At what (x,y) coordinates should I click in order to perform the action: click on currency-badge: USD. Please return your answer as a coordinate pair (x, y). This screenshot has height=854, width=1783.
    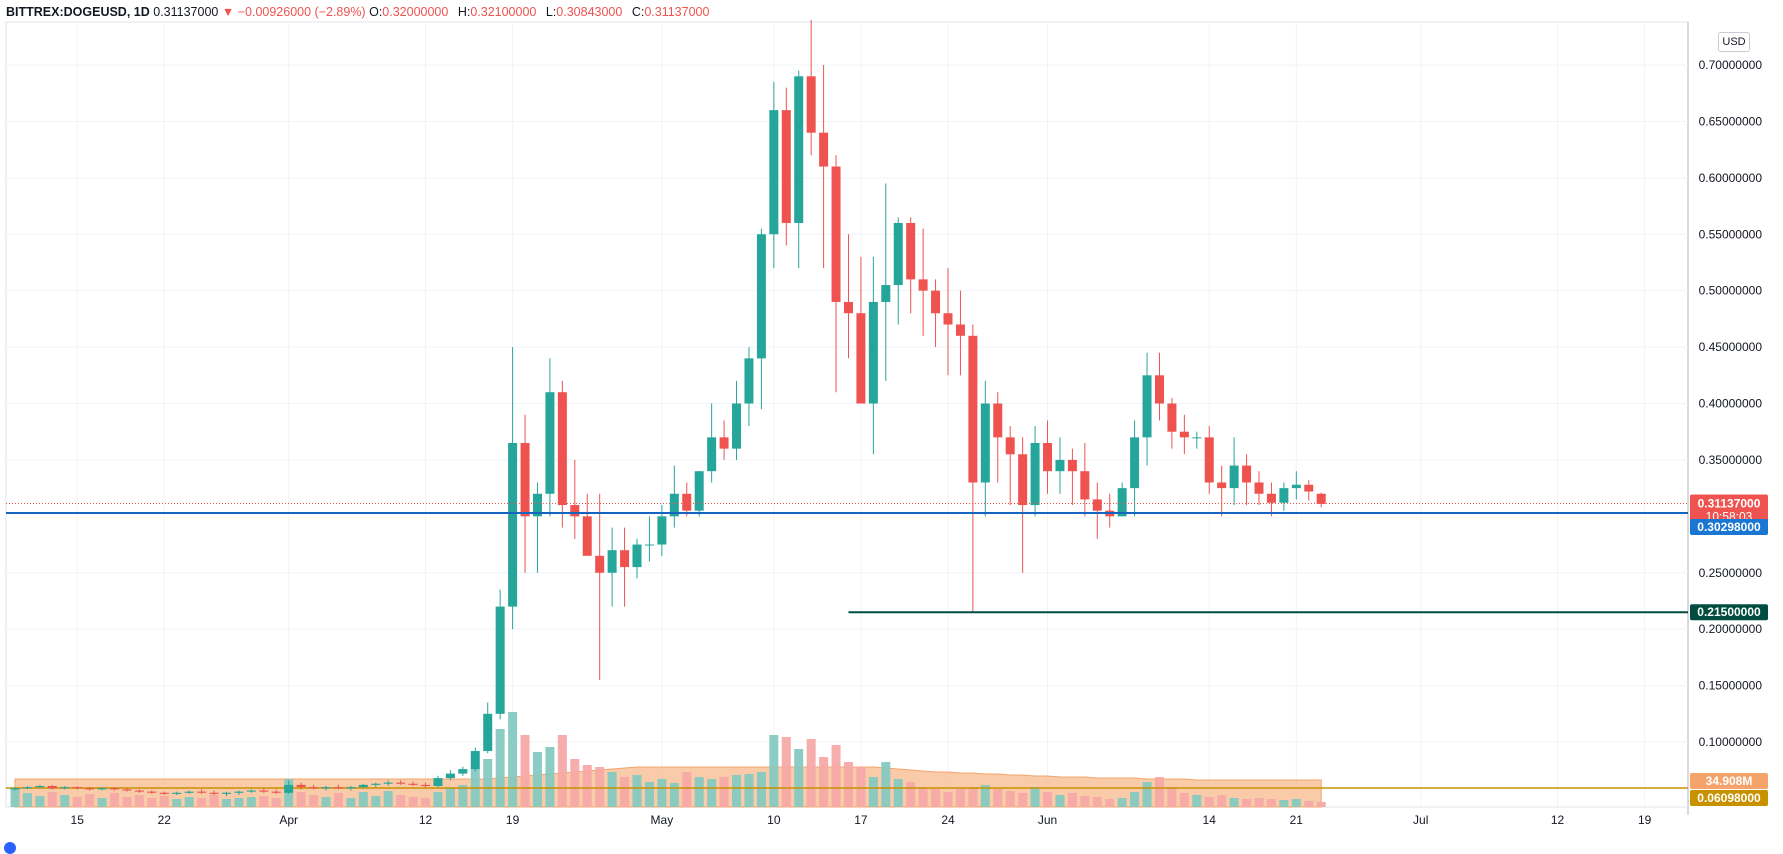
    Looking at the image, I should click on (1734, 42).